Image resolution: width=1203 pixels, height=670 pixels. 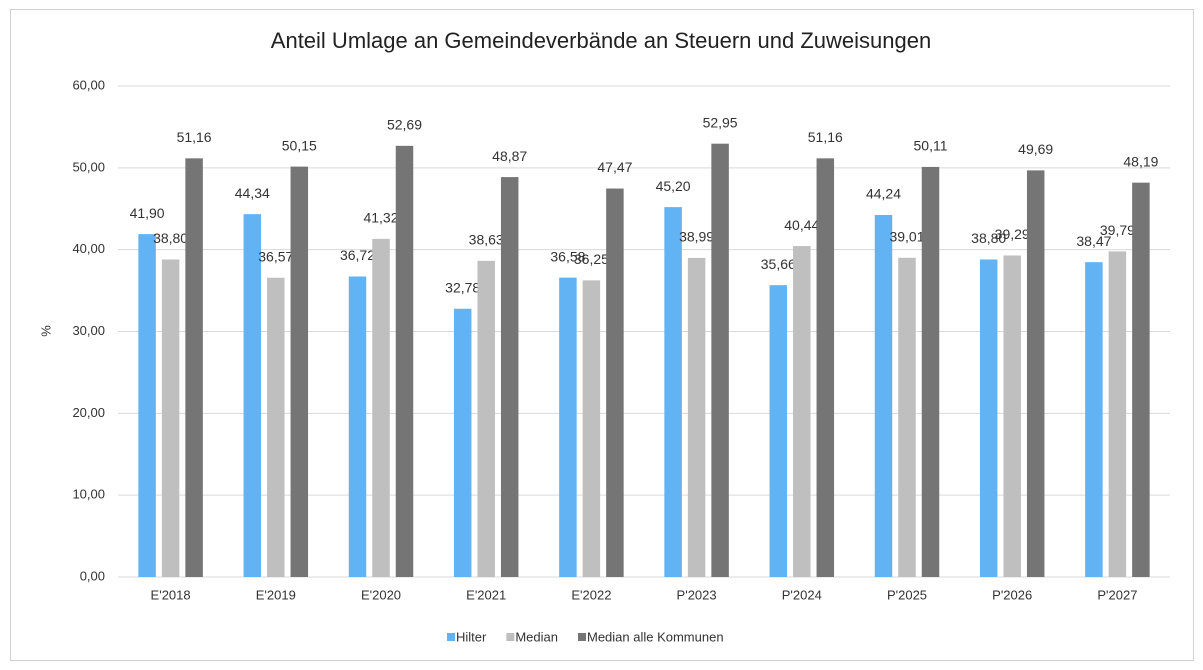 I want to click on value-label: 47,47, so click(x=614, y=167).